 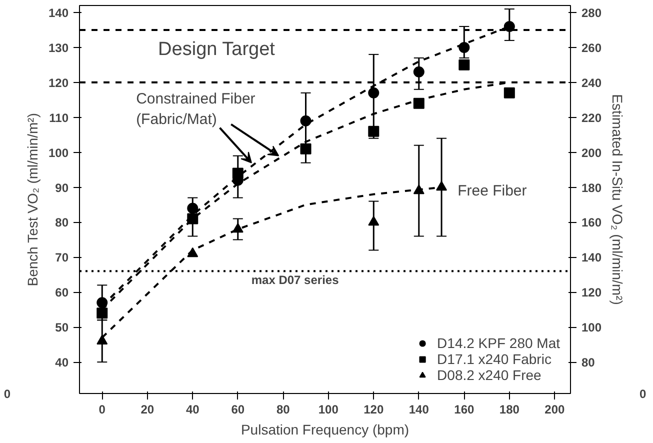 I want to click on y-tick-label: 90, so click(x=62, y=187).